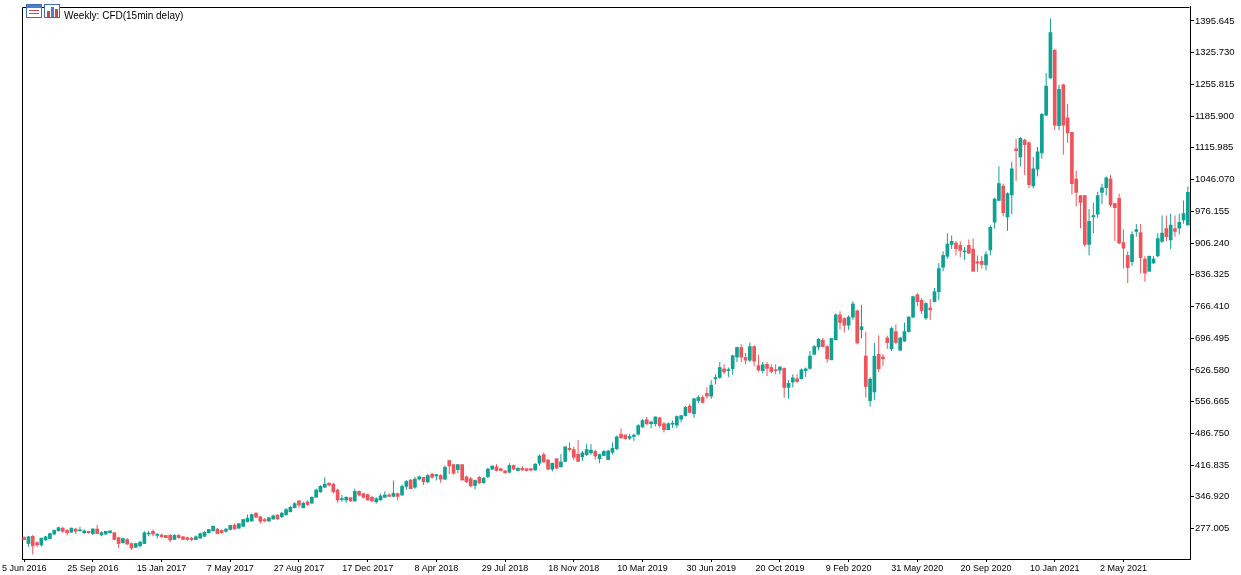 The width and height of the screenshot is (1241, 575). Describe the element at coordinates (1212, 210) in the screenshot. I see `y-tick-label: 976.155` at that location.